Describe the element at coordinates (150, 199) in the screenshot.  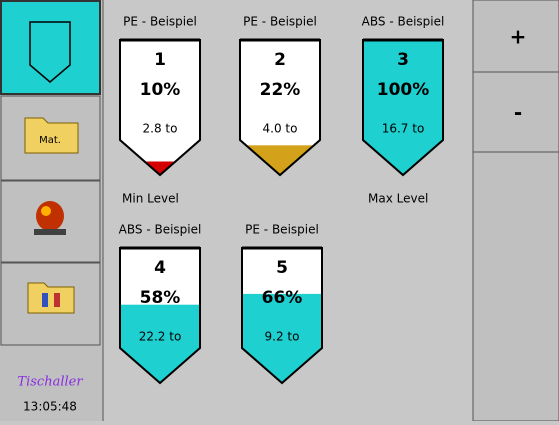
I see `min-level-label: Min Level` at that location.